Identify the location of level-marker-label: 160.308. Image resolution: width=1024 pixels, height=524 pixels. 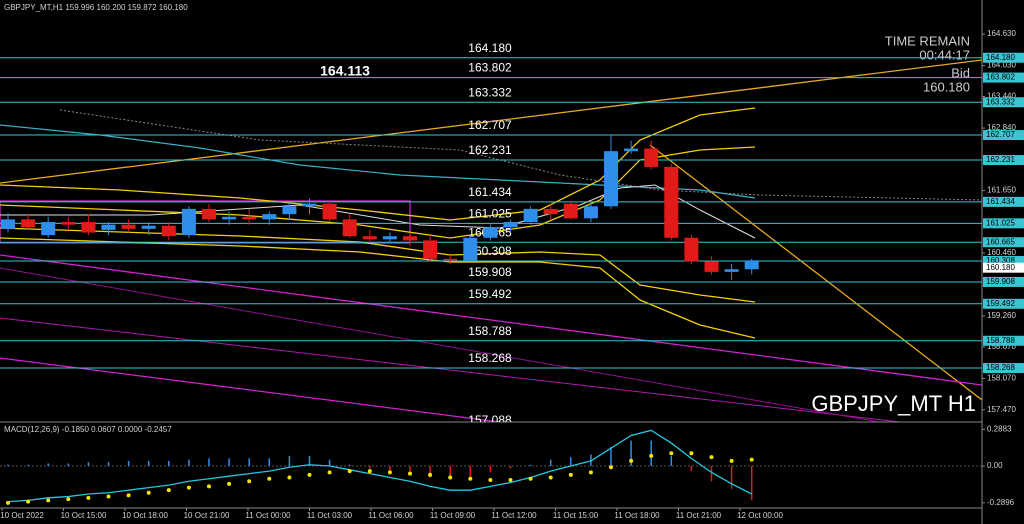
(1000, 260).